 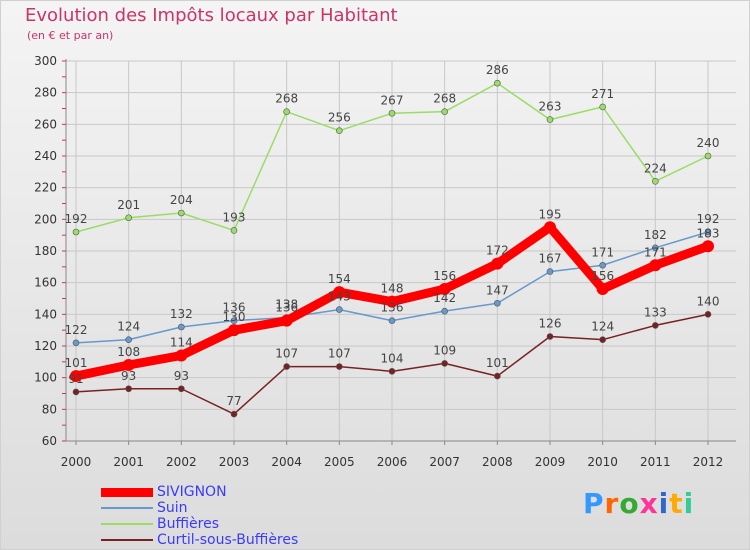 What do you see at coordinates (444, 350) in the screenshot?
I see `data-label: 109` at bounding box center [444, 350].